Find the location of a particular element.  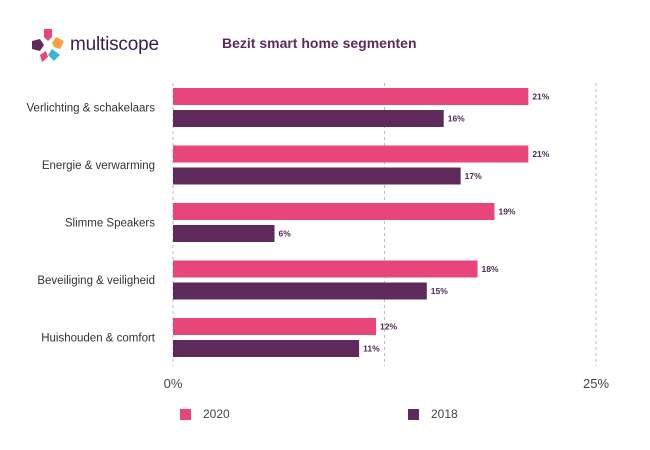

brand-name: multiscope is located at coordinates (114, 44).